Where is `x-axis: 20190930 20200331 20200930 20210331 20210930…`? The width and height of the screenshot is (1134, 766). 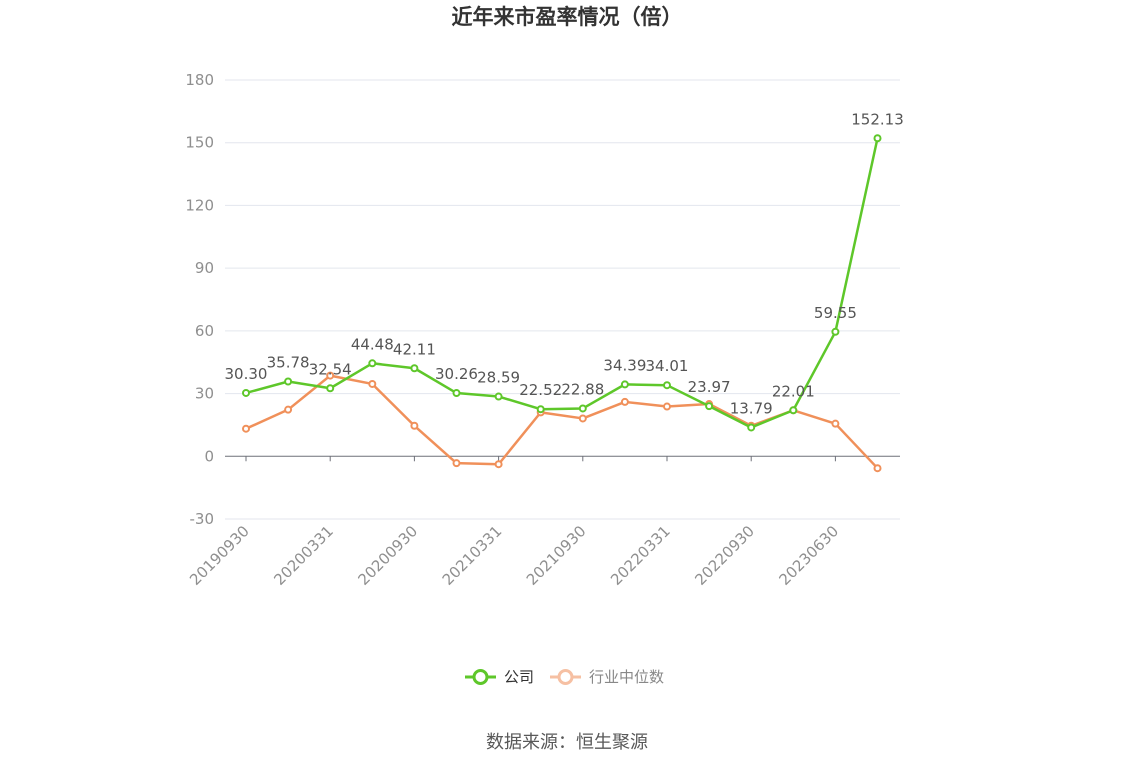 x-axis: 20190930 20200331 20200930 20210331 20210930… is located at coordinates (543, 522).